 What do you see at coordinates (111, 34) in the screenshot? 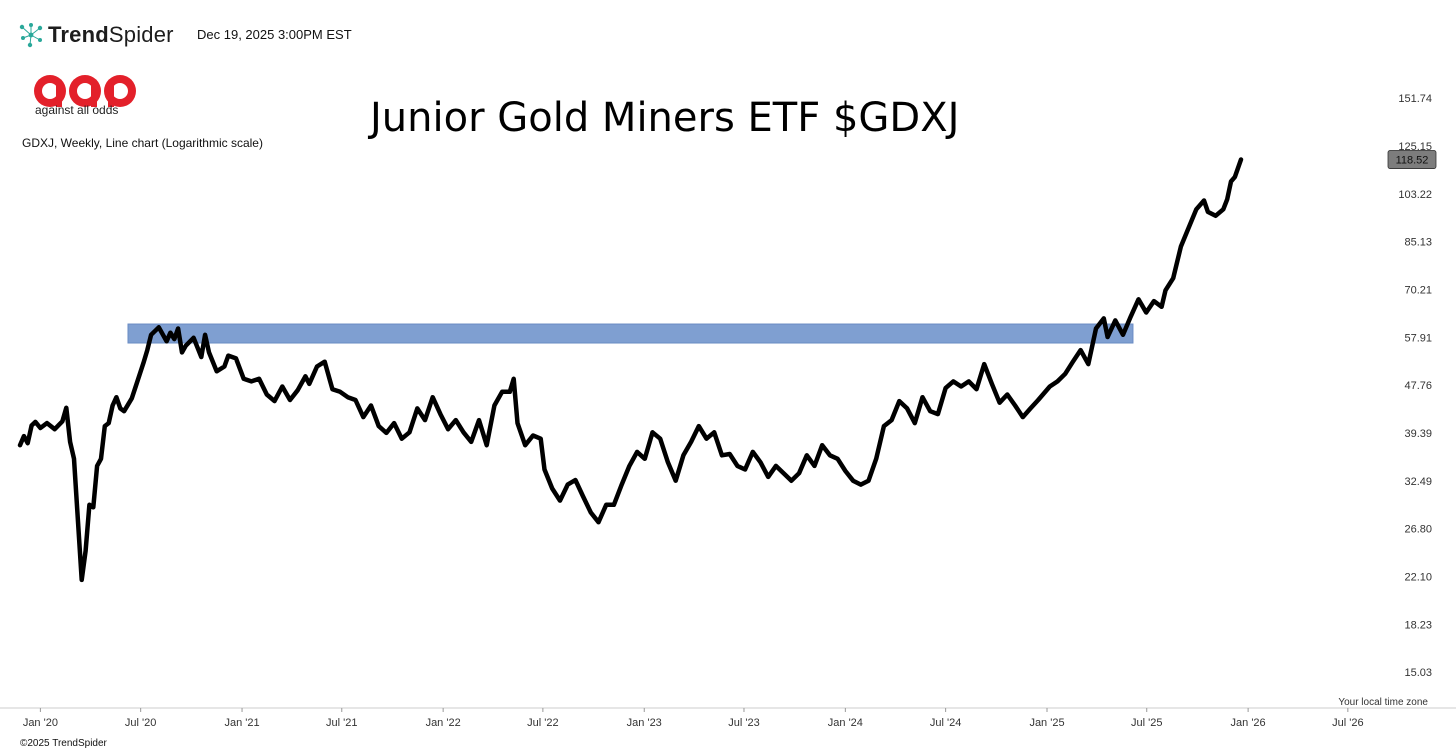
I see `brand-name: TrendSpider` at bounding box center [111, 34].